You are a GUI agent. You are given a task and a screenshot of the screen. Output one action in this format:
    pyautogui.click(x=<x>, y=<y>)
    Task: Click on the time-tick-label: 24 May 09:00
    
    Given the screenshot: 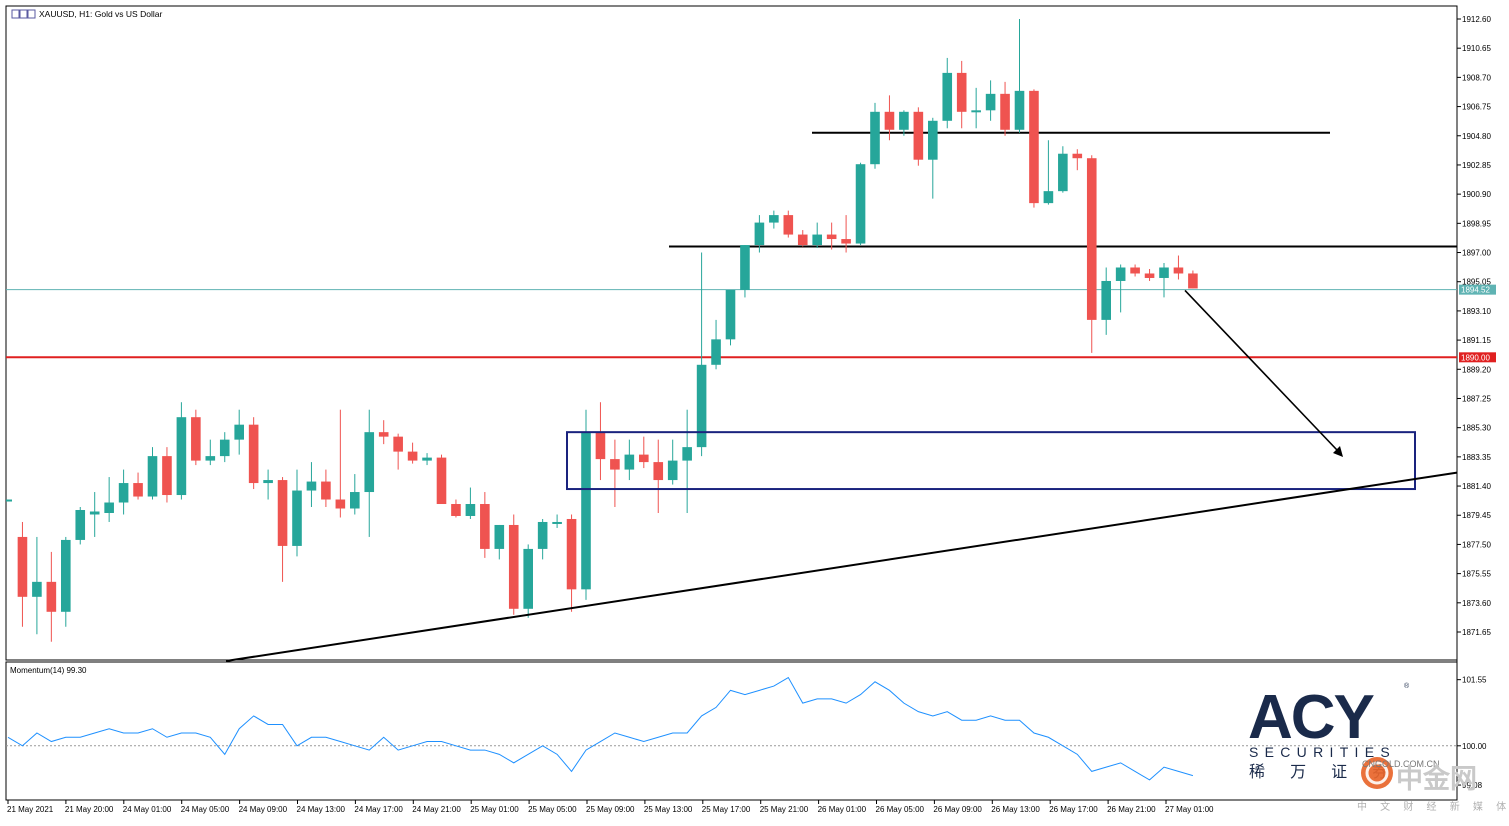 What is the action you would take?
    pyautogui.click(x=263, y=809)
    